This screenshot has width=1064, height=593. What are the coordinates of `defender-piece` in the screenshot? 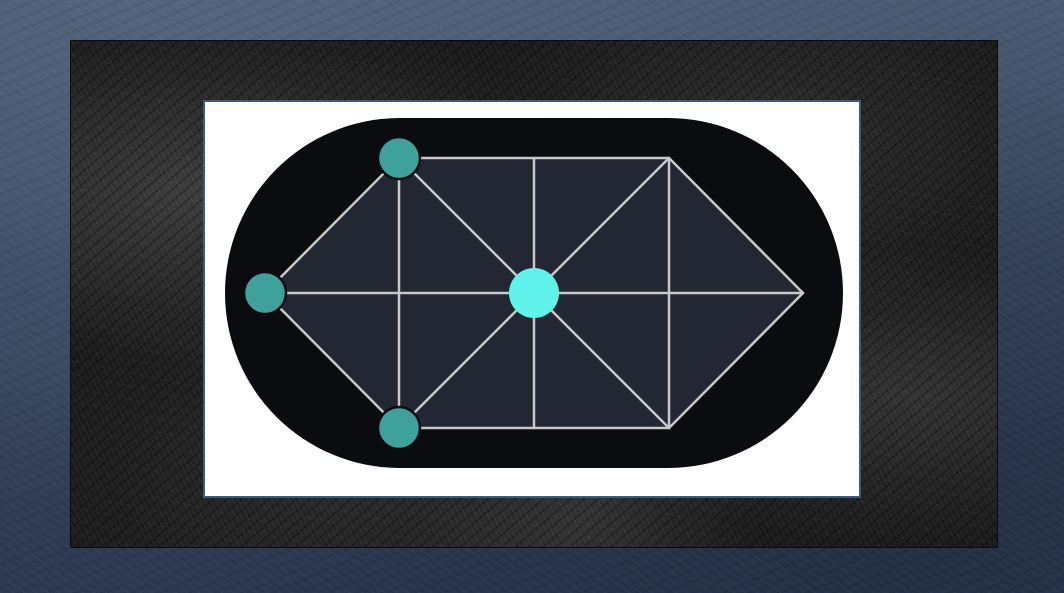 It's located at (534, 293).